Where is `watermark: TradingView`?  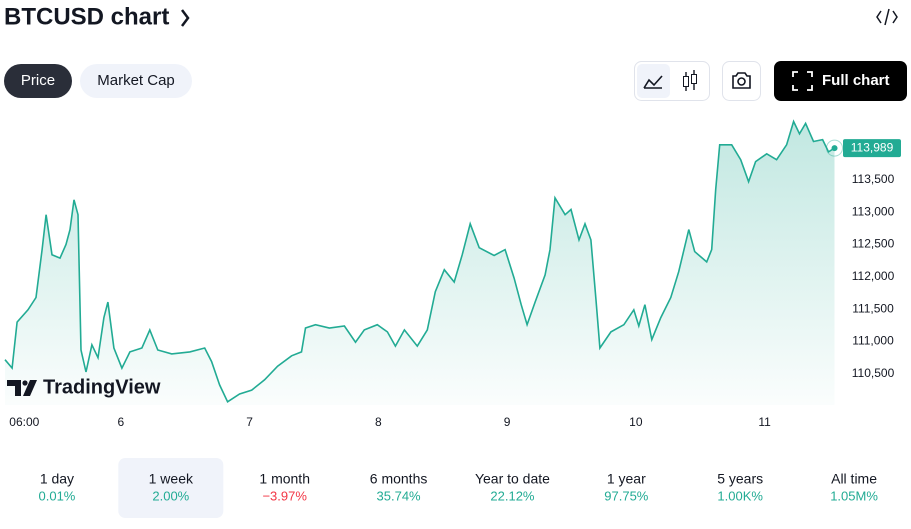 watermark: TradingView is located at coordinates (84, 387).